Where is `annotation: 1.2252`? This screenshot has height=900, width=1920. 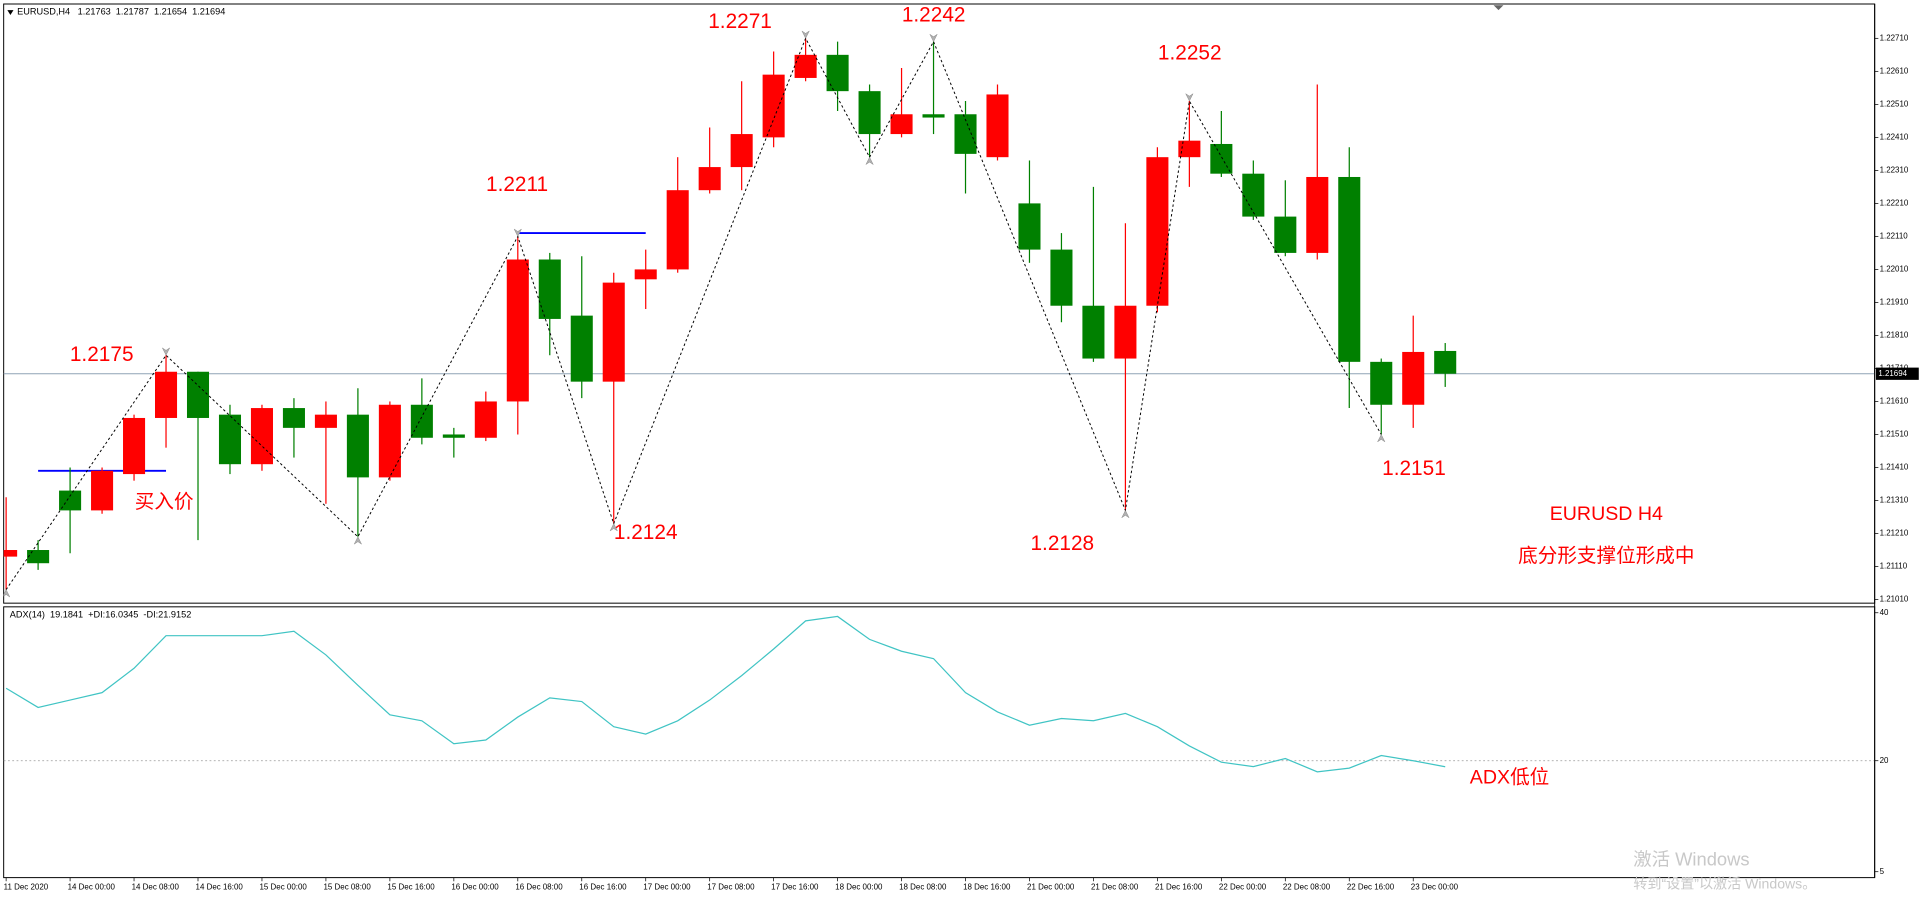 annotation: 1.2252 is located at coordinates (1190, 53).